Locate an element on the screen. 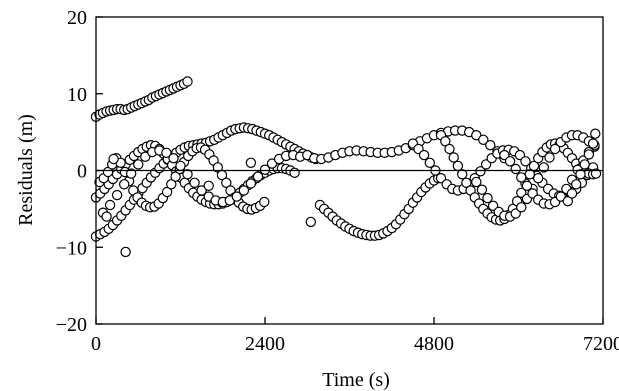 This screenshot has height=391, width=619. y-axis-title: Residuals (m) is located at coordinates (26, 170).